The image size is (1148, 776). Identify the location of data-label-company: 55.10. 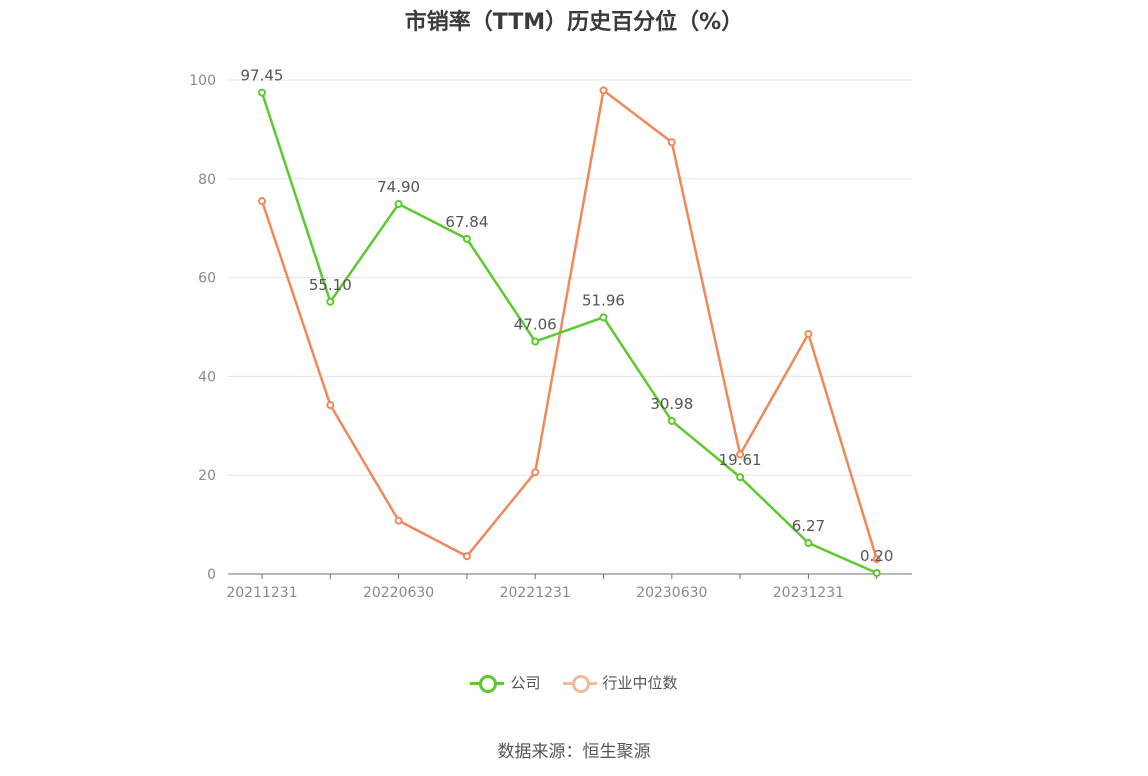
(330, 285).